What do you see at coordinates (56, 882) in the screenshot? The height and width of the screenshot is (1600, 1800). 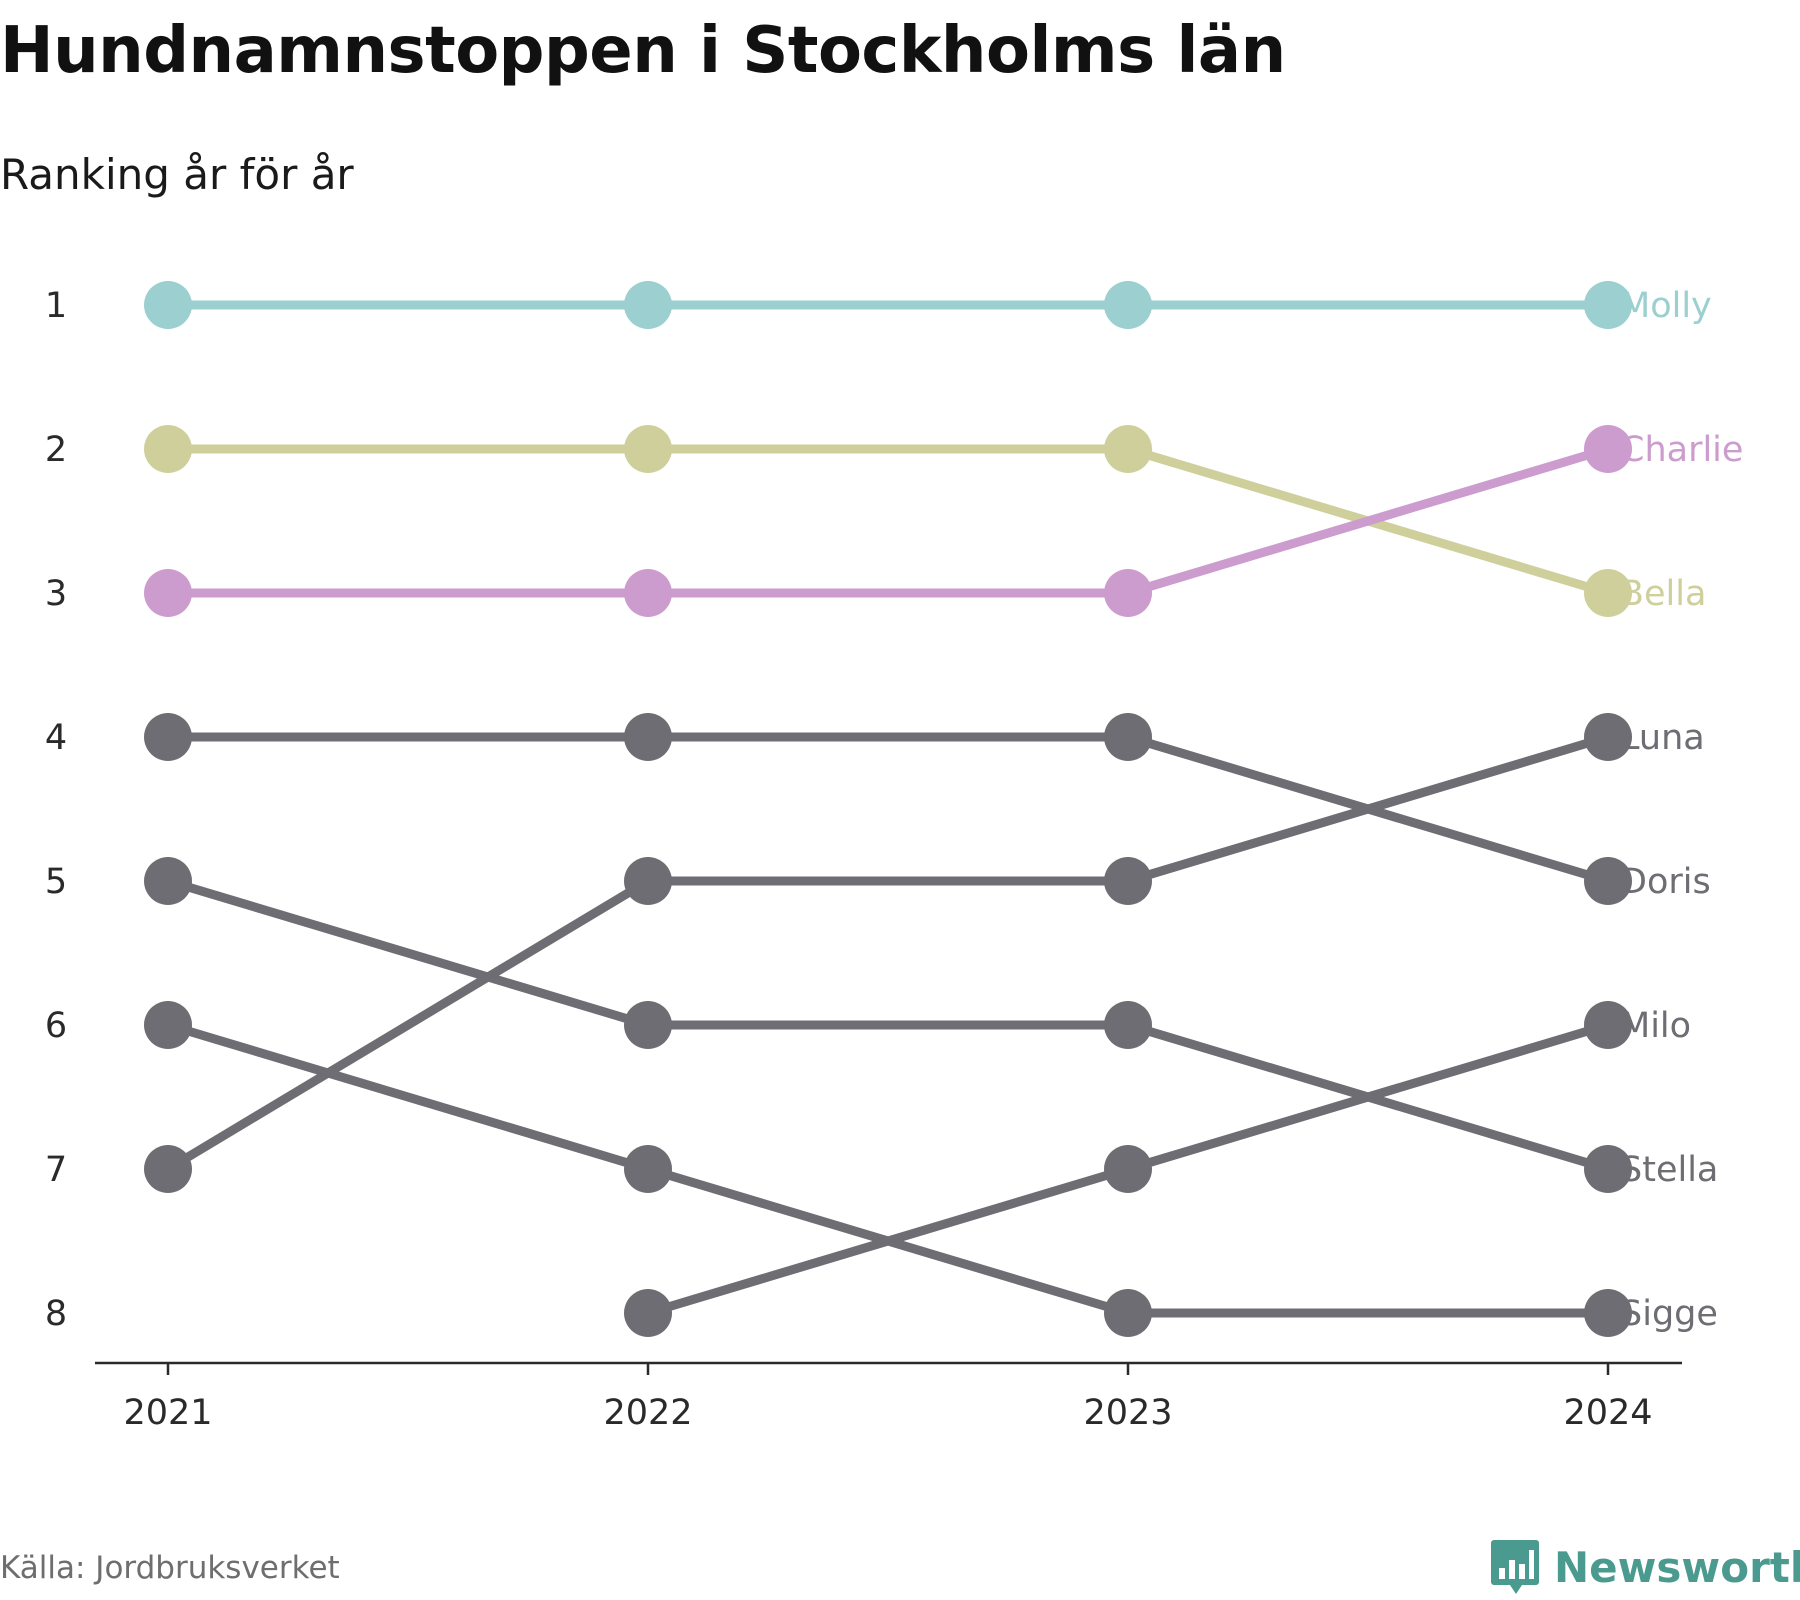 I see `y-tick-label: 5` at bounding box center [56, 882].